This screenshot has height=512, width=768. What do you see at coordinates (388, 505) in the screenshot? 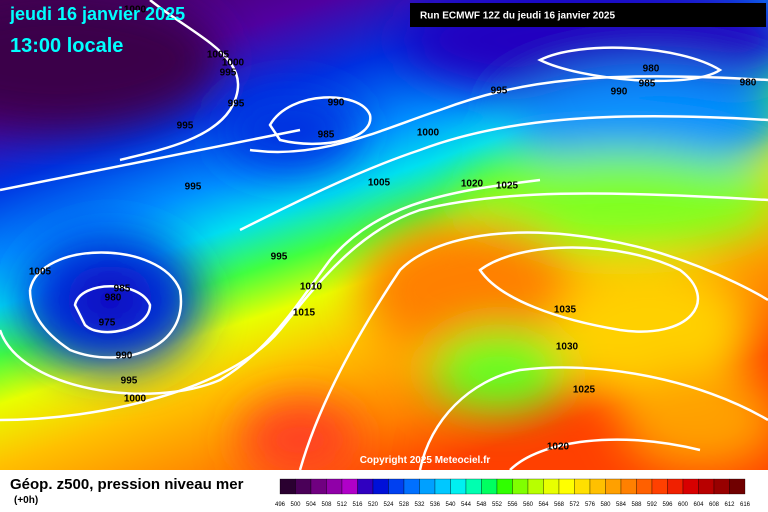
I see `scale-label: 524` at bounding box center [388, 505].